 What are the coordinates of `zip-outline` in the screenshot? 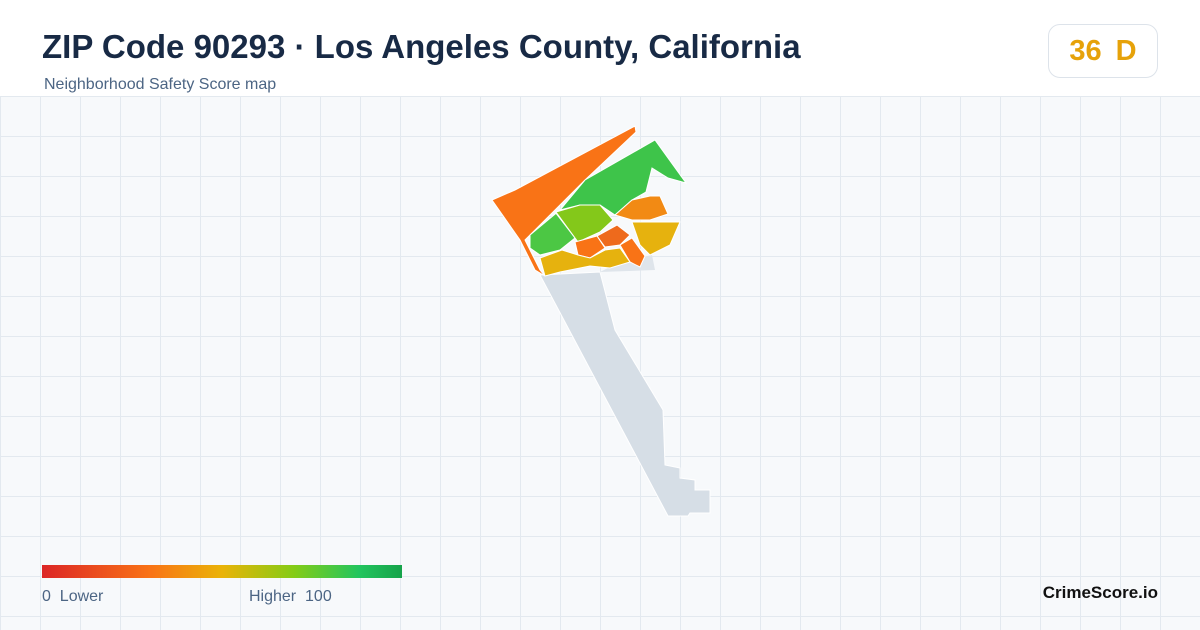 It's located at (625, 394).